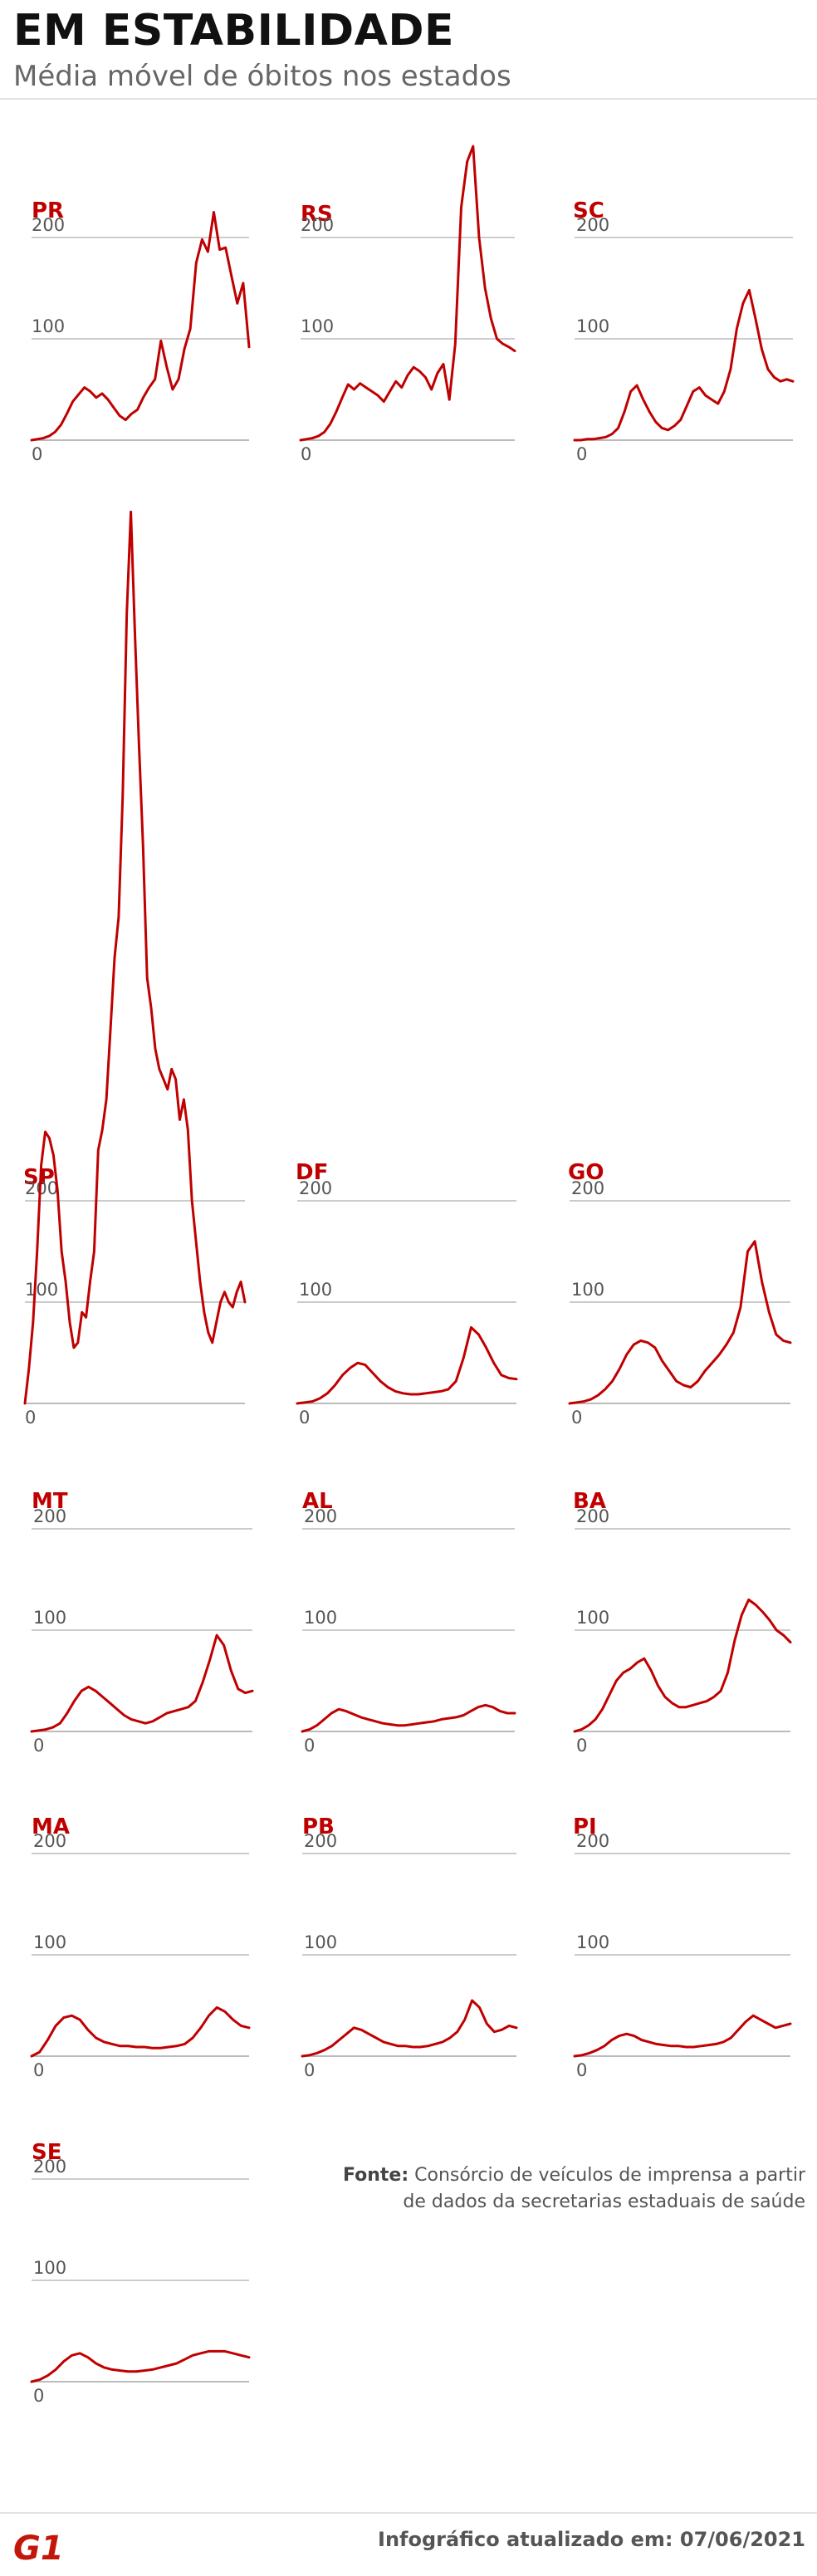  Describe the element at coordinates (140, 326) in the screenshot. I see `series-line-pr` at that location.